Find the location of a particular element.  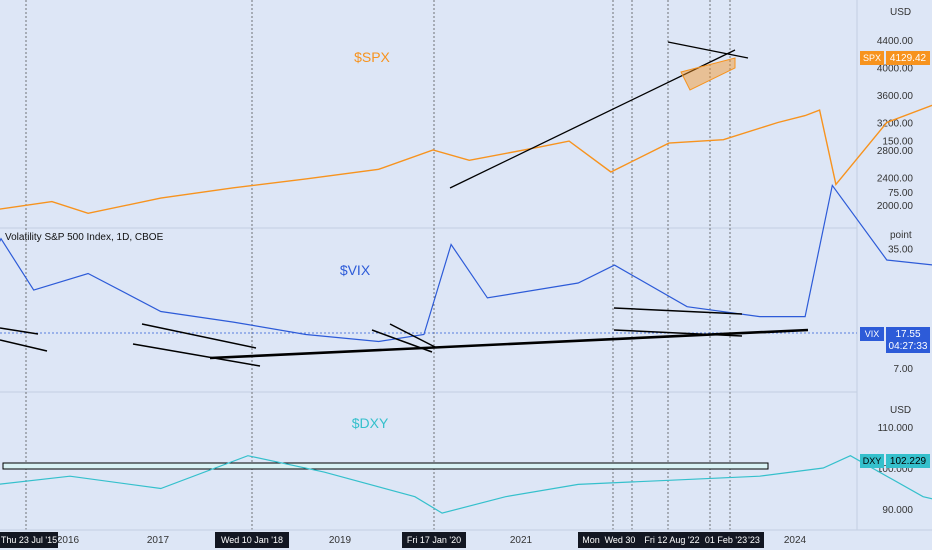

time-label-2016: 2016 is located at coordinates (68, 540).